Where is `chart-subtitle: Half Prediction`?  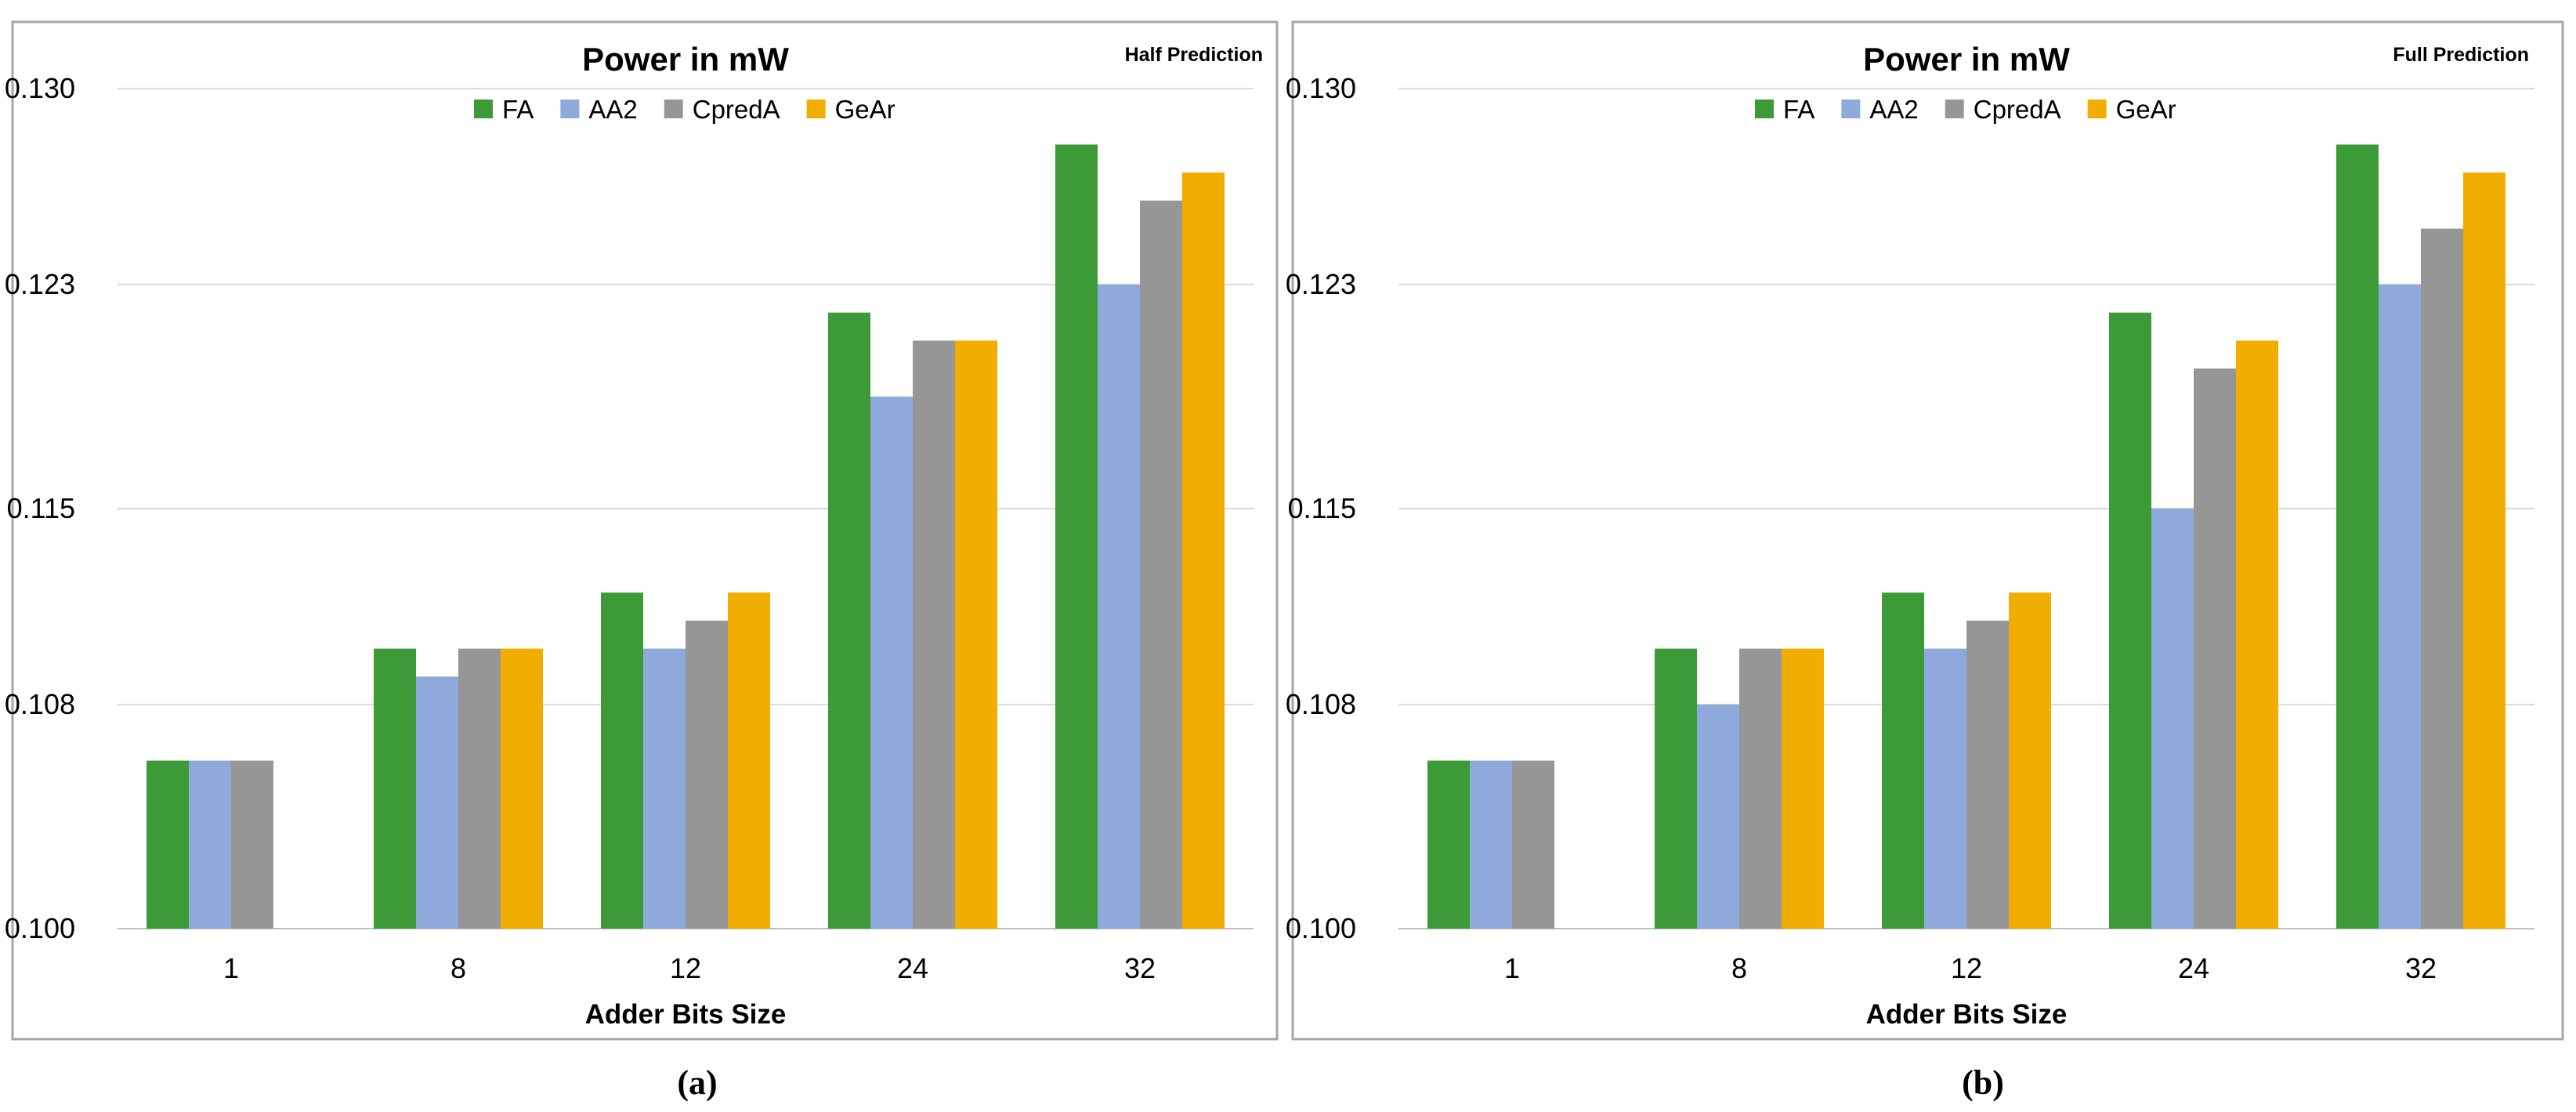 chart-subtitle: Half Prediction is located at coordinates (1194, 55).